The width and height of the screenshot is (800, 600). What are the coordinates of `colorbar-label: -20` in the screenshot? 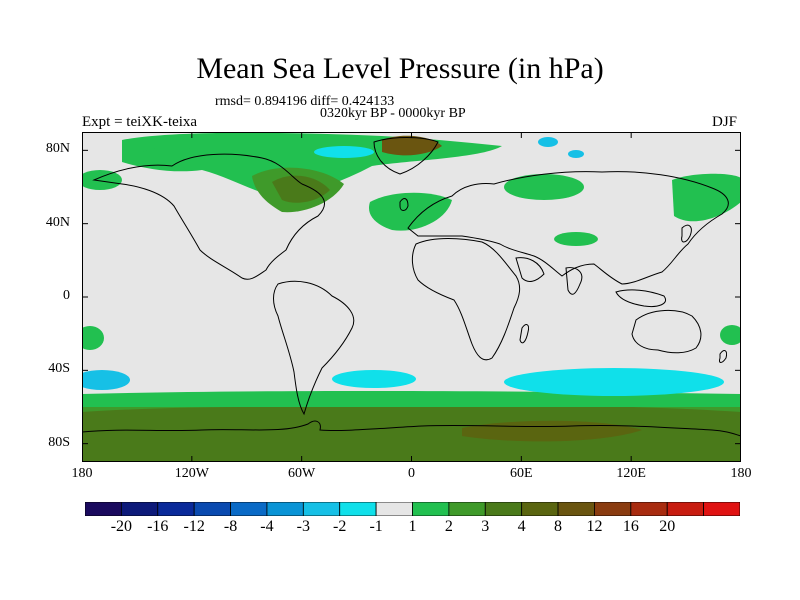 It's located at (121, 526).